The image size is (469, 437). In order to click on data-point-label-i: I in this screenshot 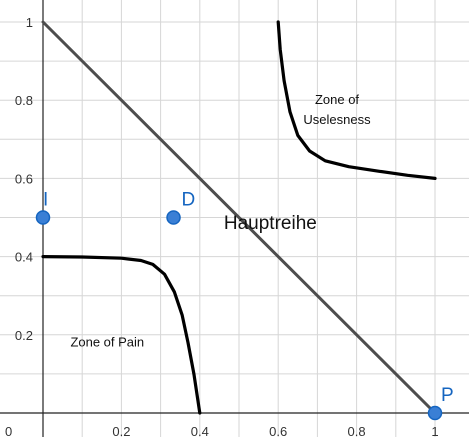, I will do `click(45, 200)`.